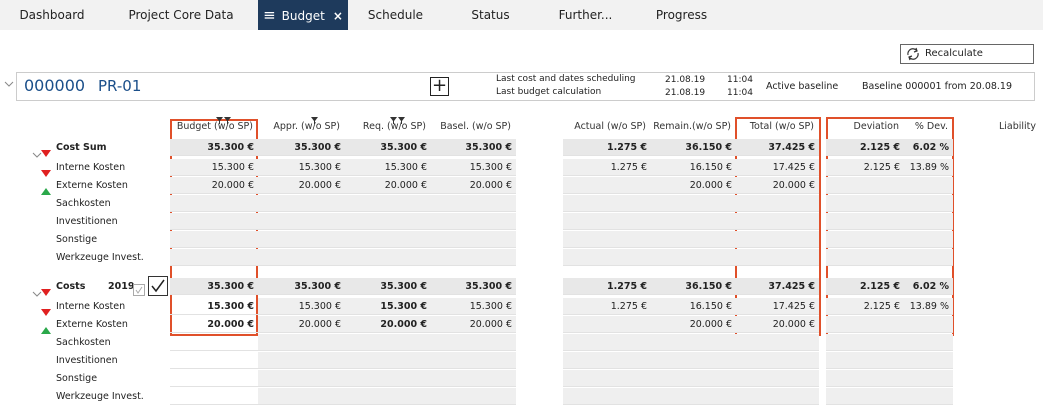  Describe the element at coordinates (781, 126) in the screenshot. I see `column-header: Total (w/o SP)` at that location.